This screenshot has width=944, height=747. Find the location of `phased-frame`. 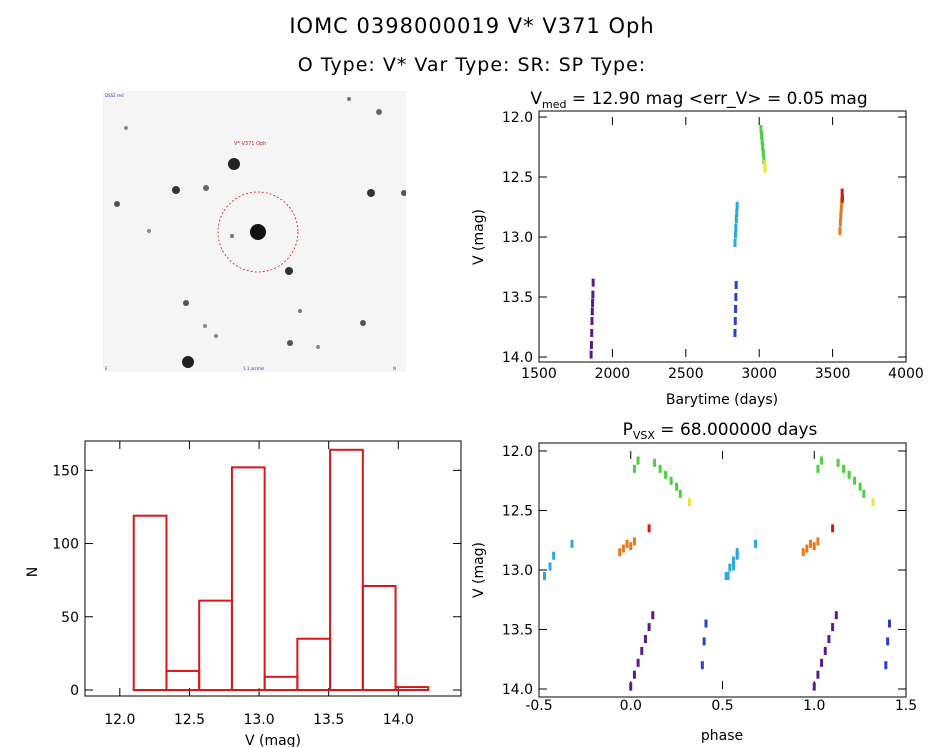

phased-frame is located at coordinates (722, 570).